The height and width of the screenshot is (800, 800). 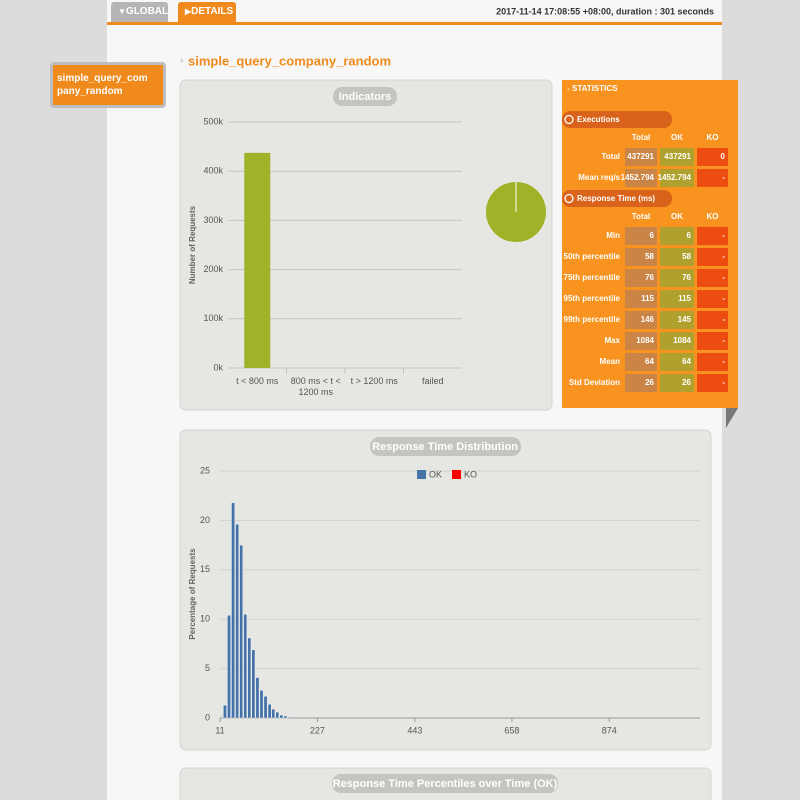 I want to click on page-title: simple_query_company_random, so click(x=289, y=60).